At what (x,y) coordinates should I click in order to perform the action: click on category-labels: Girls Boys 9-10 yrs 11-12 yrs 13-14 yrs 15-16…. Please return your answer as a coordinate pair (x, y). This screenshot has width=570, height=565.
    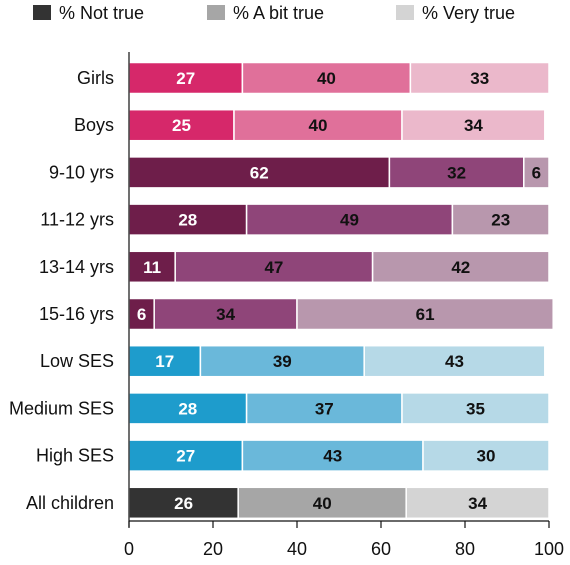
    Looking at the image, I should click on (61, 290).